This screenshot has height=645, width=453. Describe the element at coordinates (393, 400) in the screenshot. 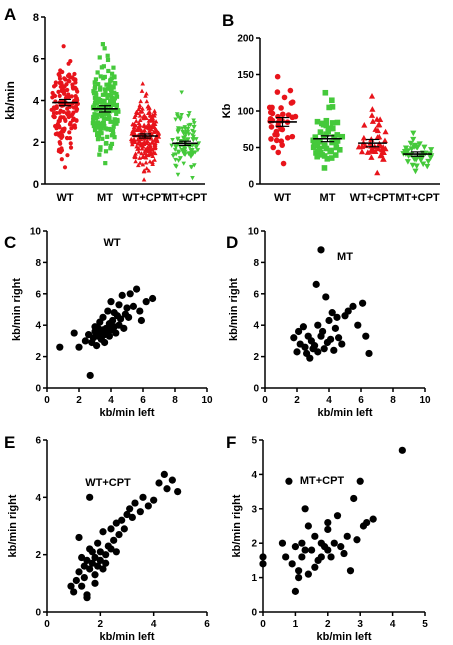

I see `x-tick-label: 8` at that location.